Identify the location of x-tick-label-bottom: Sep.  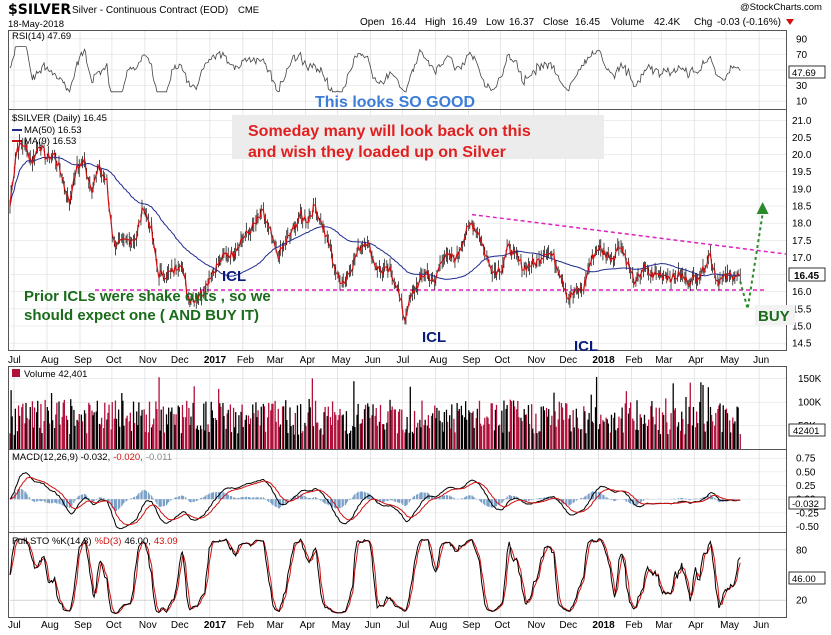
(472, 625).